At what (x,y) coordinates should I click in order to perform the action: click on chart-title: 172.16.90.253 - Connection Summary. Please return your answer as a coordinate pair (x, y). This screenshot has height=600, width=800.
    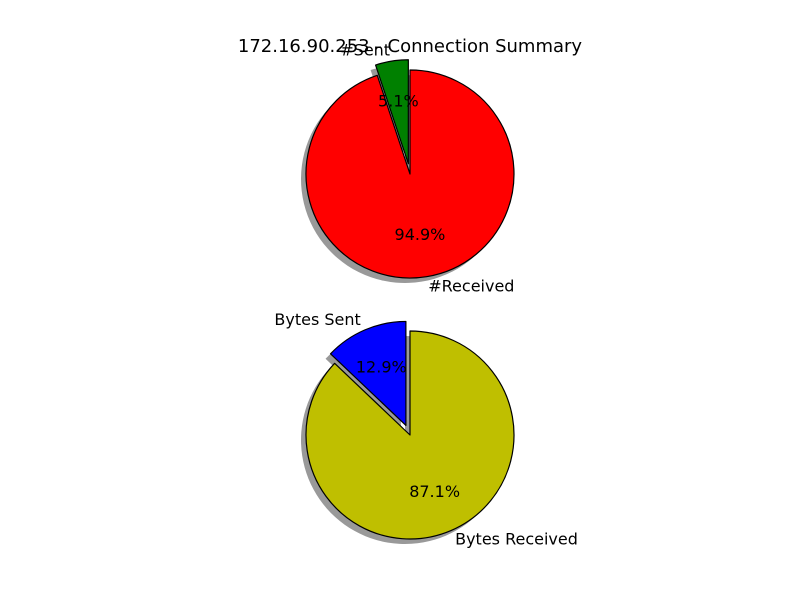
    Looking at the image, I should click on (410, 46).